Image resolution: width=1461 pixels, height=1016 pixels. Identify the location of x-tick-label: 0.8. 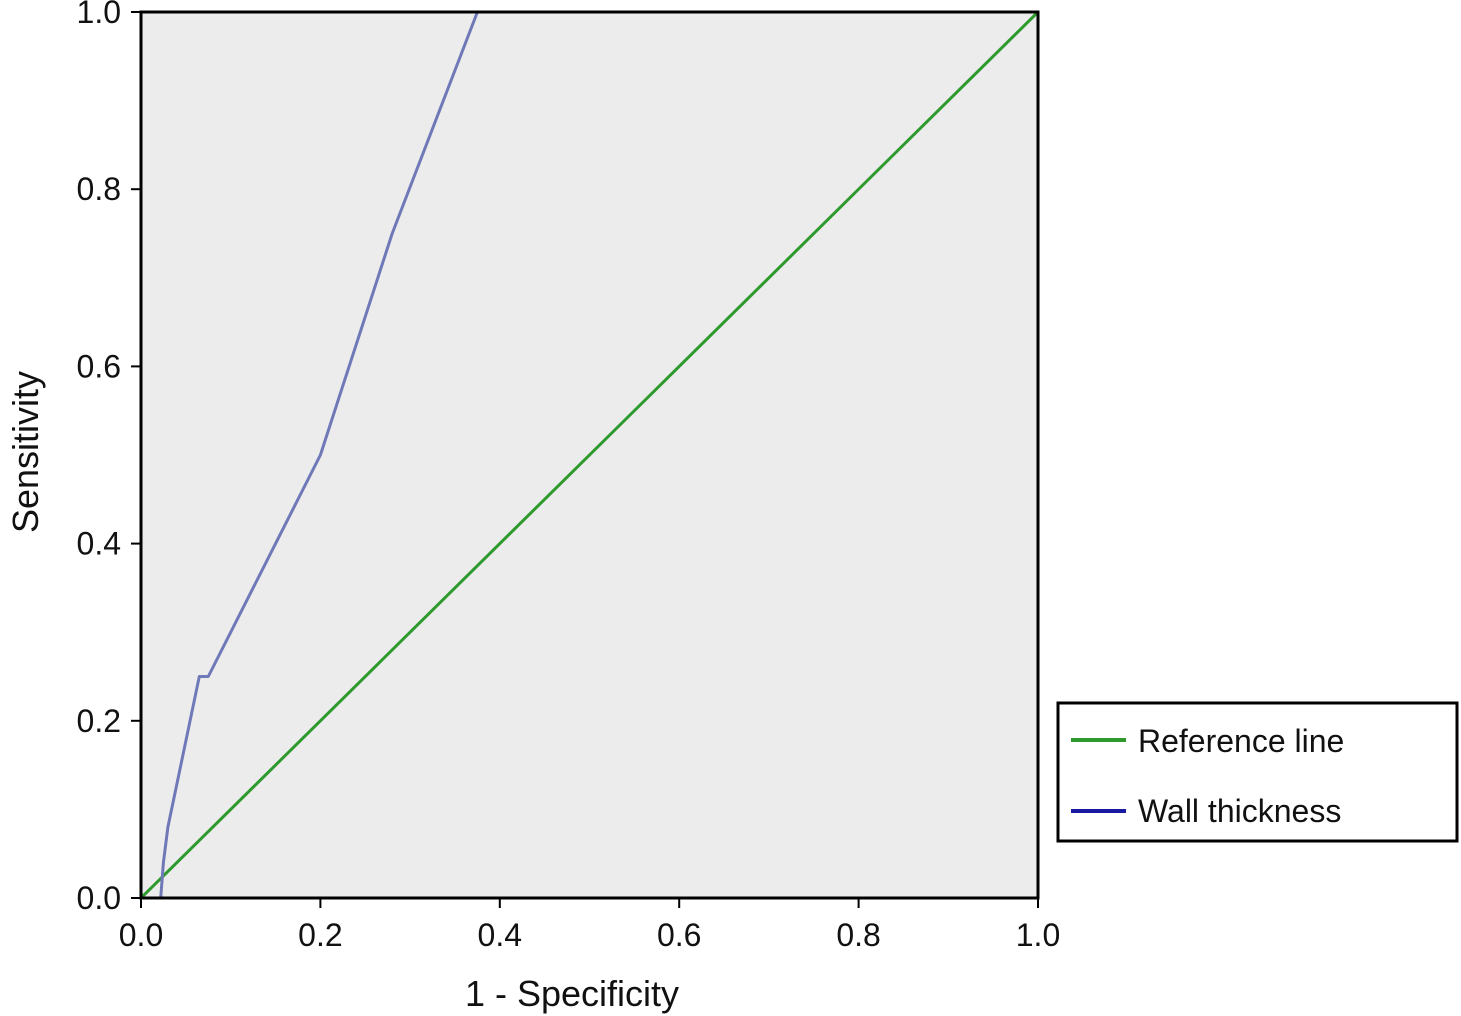
(858, 935).